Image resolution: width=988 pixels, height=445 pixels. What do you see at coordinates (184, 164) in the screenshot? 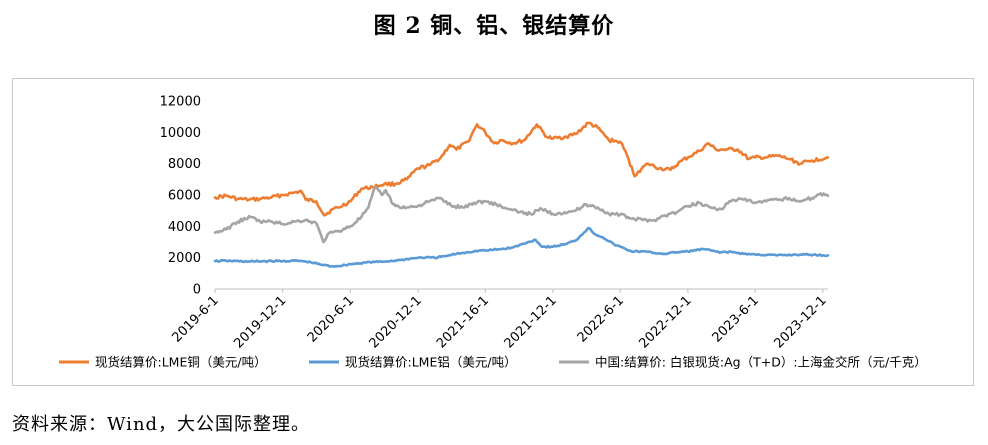
I see `y-tick-label: 8000` at bounding box center [184, 164].